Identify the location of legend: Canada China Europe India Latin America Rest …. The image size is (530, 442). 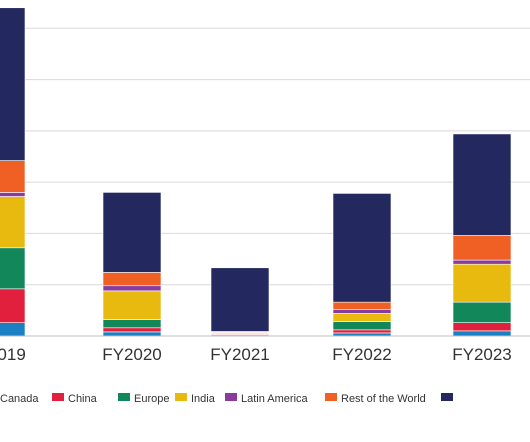
(226, 399).